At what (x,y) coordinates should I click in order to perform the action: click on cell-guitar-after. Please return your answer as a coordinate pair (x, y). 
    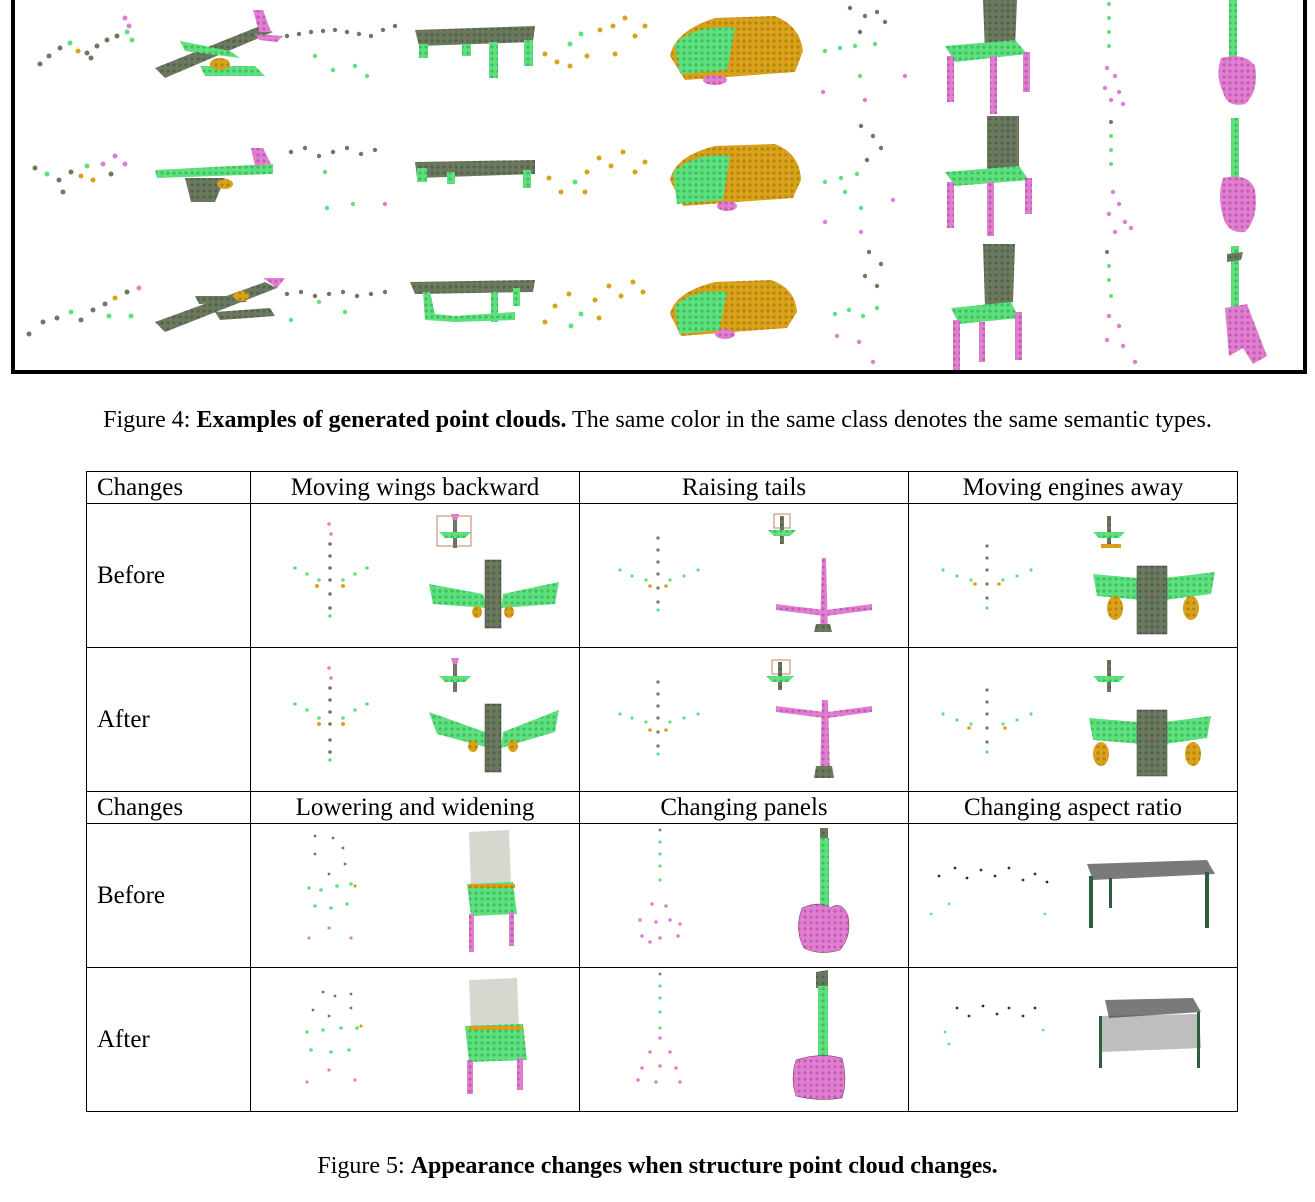
    Looking at the image, I should click on (744, 1039).